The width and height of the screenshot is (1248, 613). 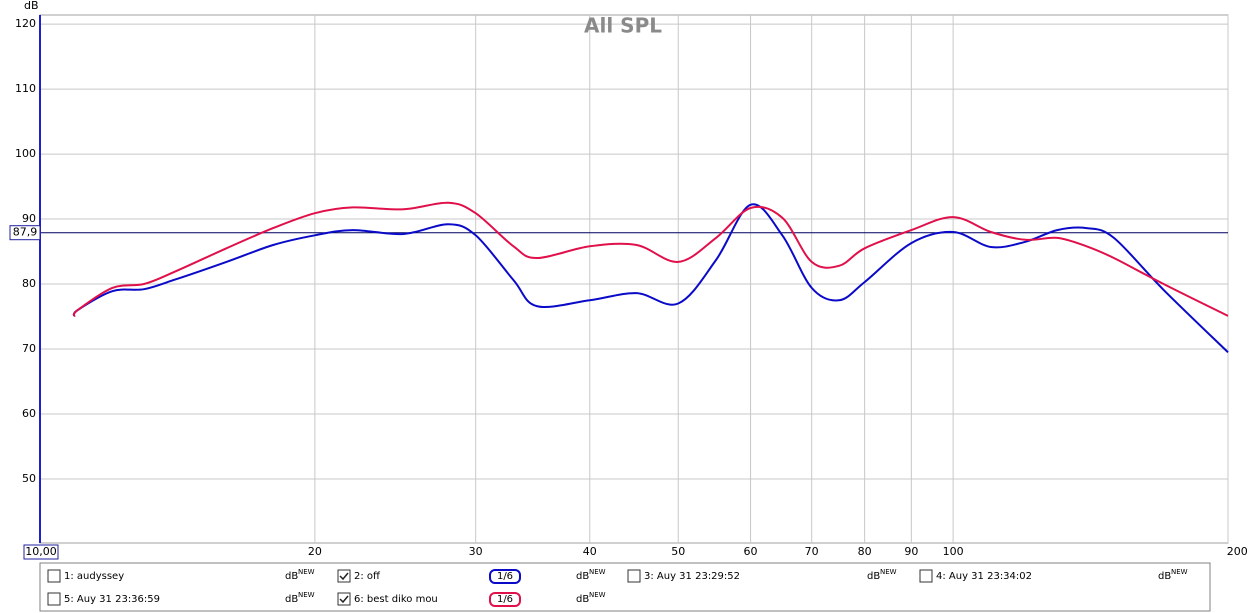 What do you see at coordinates (953, 551) in the screenshot?
I see `x-tick-label: 100` at bounding box center [953, 551].